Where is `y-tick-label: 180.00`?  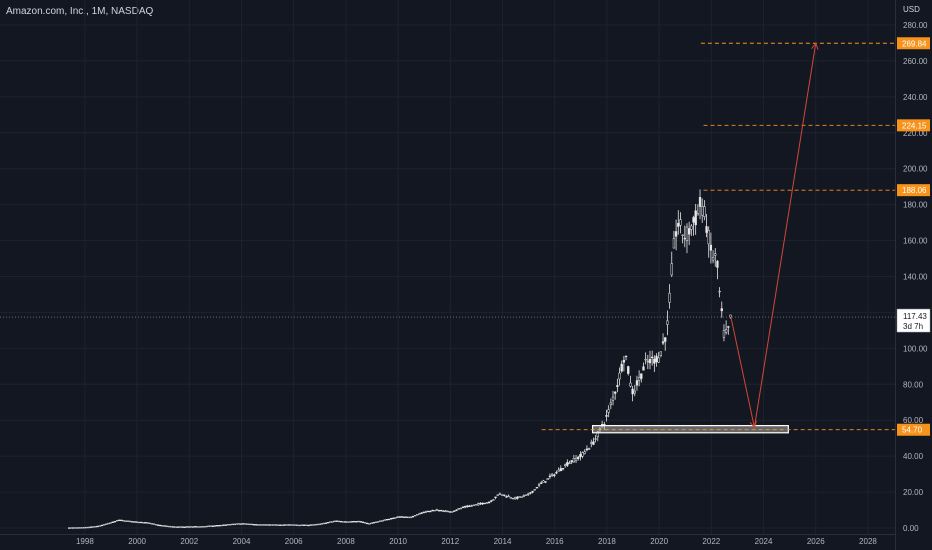 y-tick-label: 180.00 is located at coordinates (915, 205).